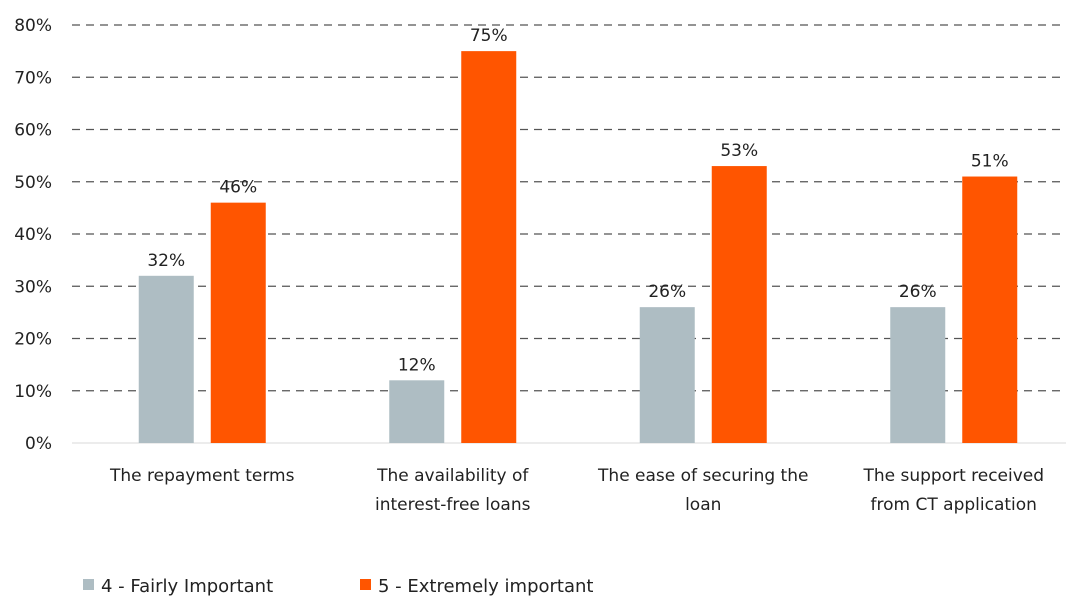 The width and height of the screenshot is (1071, 606). What do you see at coordinates (33, 78) in the screenshot?
I see `y-tick-label: 70%` at bounding box center [33, 78].